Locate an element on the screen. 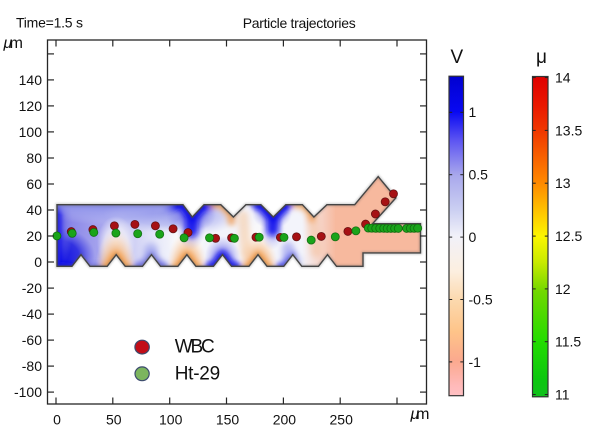 This screenshot has height=430, width=602. svg-text: WBC is located at coordinates (195, 346).